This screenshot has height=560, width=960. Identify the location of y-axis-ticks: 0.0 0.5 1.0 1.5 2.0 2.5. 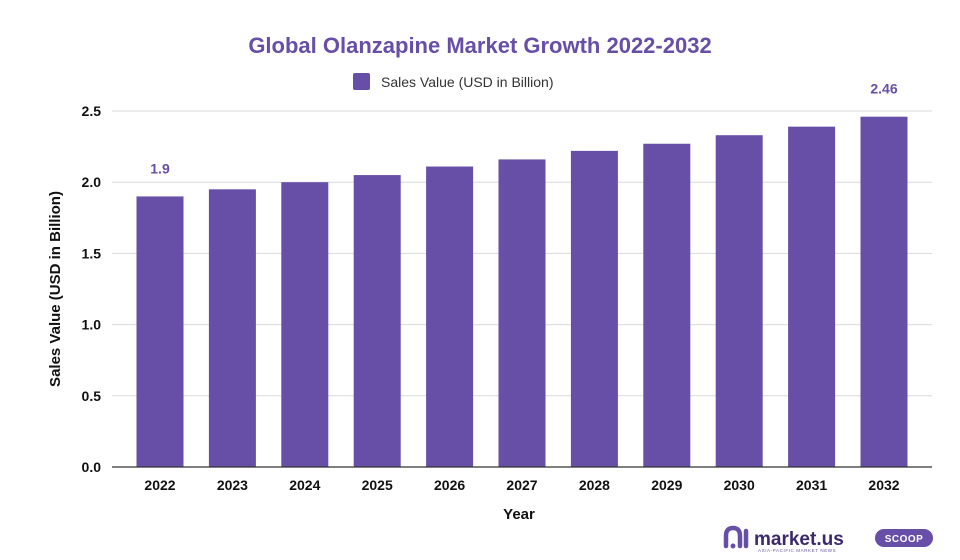
(92, 289).